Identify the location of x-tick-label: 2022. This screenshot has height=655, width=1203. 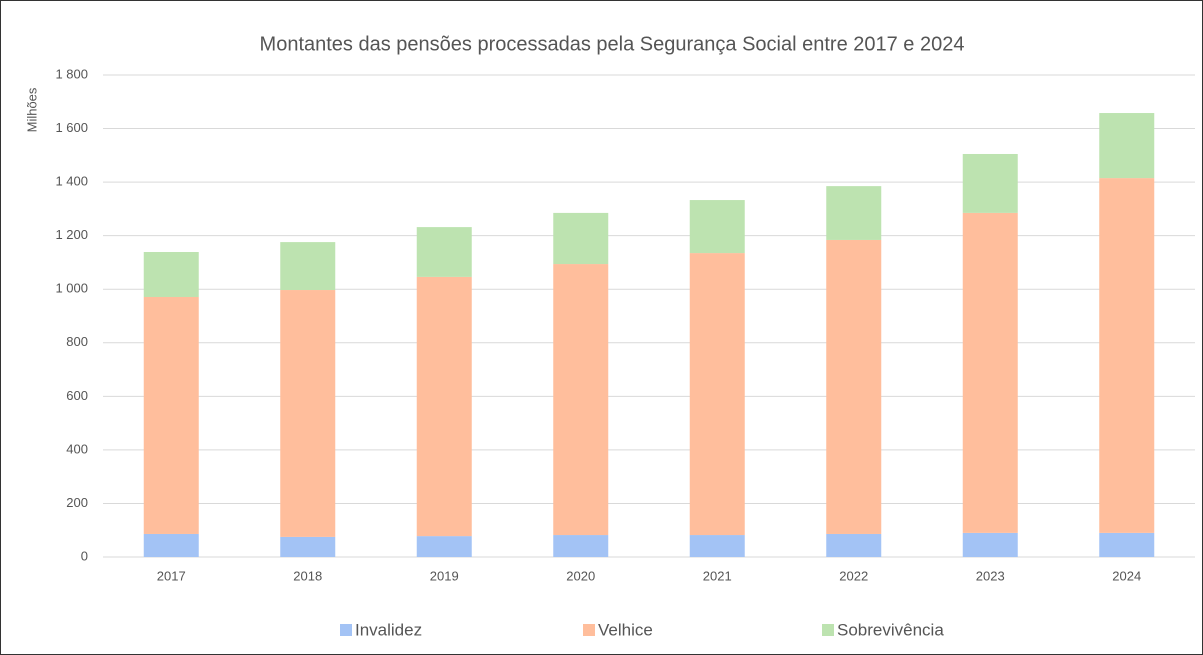
(853, 575).